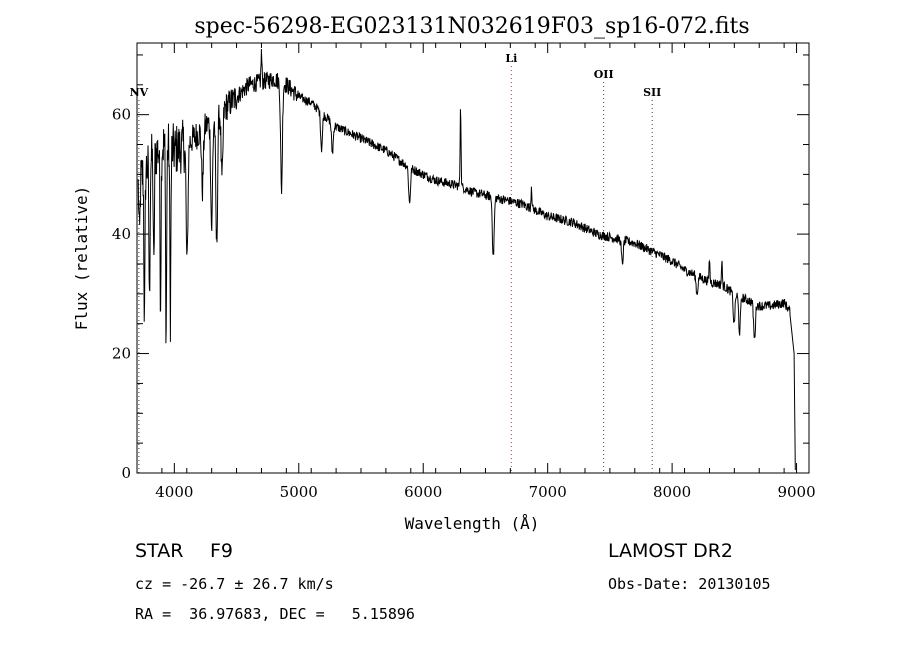 The width and height of the screenshot is (900, 650). Describe the element at coordinates (672, 492) in the screenshot. I see `x-tick-label: 8000` at that location.